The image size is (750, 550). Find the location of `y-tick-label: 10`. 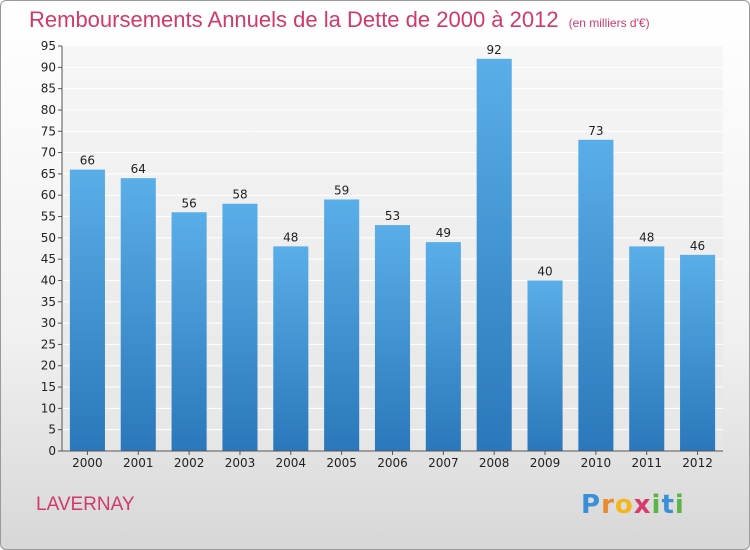

y-tick-label: 10 is located at coordinates (48, 408).